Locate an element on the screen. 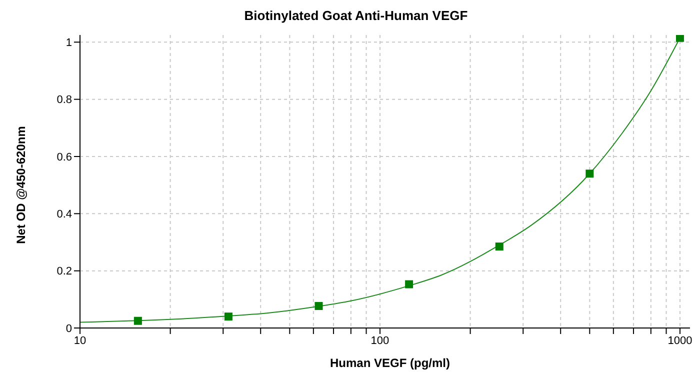 This screenshot has width=696, height=390. y-tick-label: 0.4 is located at coordinates (64, 214).